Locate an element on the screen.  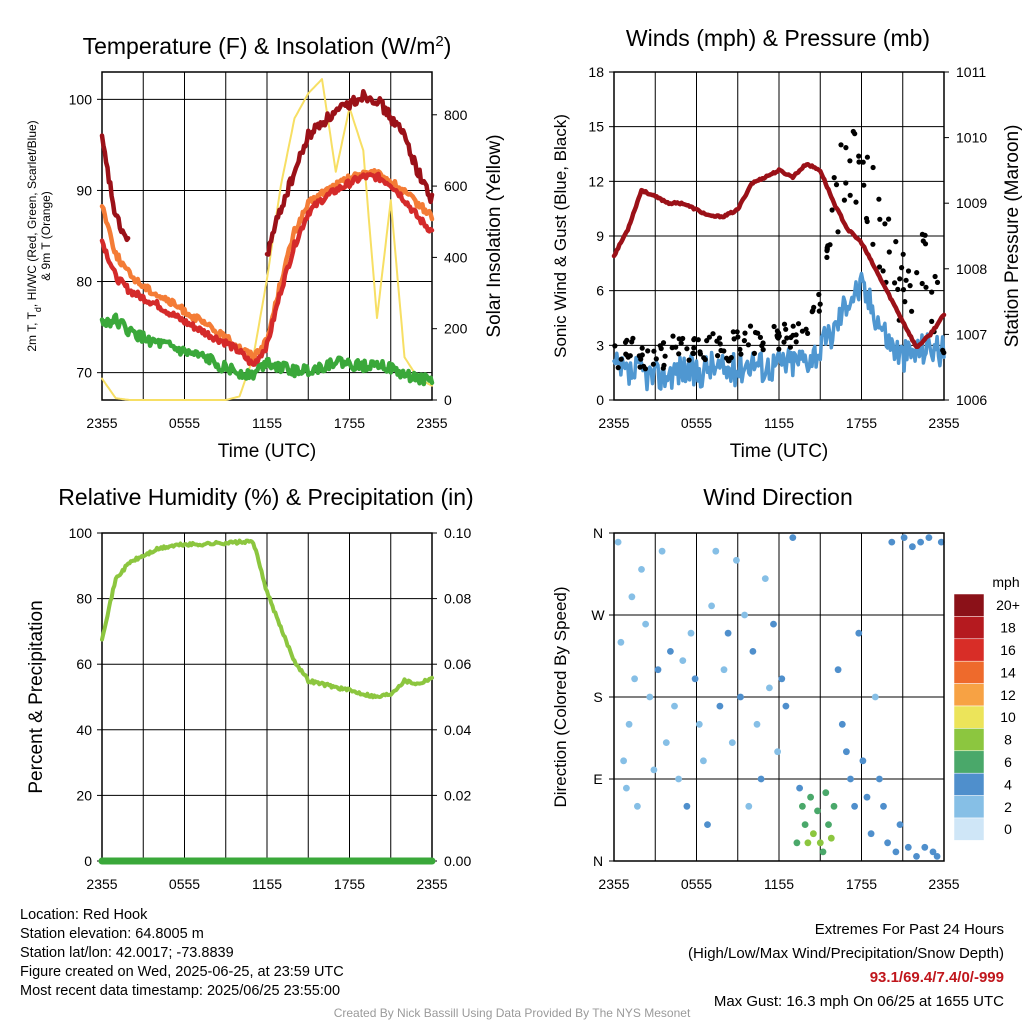
extremes-values: 93.1/69.4/7.4/0/-999 is located at coordinates (936, 977).